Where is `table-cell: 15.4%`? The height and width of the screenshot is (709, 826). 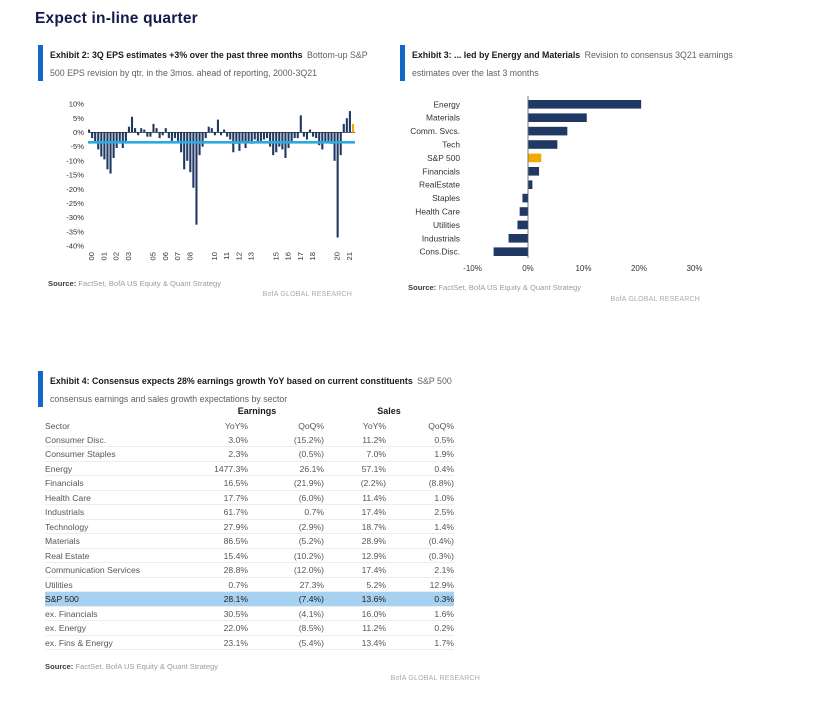
table-cell: 15.4% is located at coordinates (235, 555).